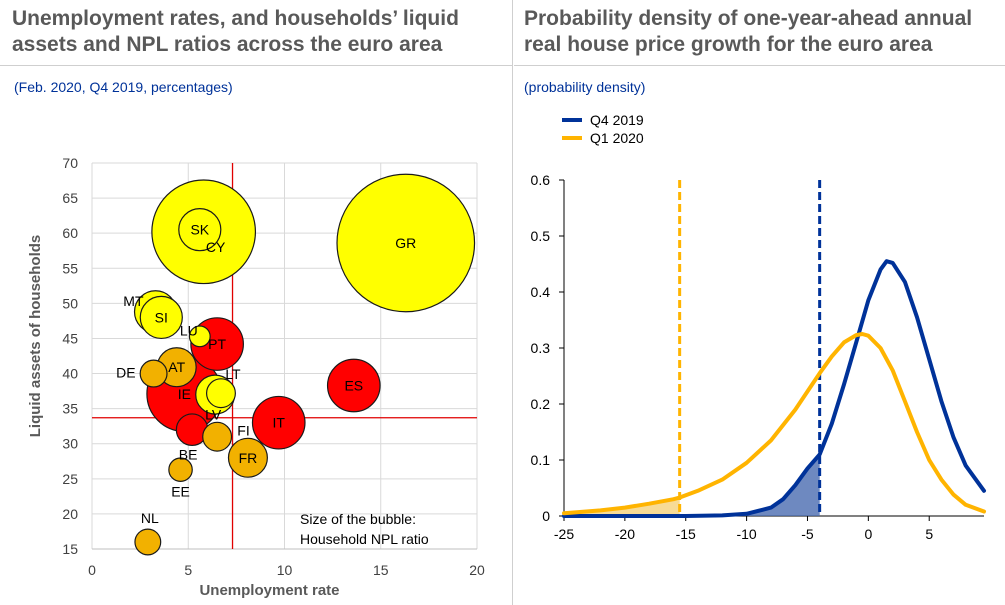 The height and width of the screenshot is (605, 1005). Describe the element at coordinates (759, 65) in the screenshot. I see `right-title-rule` at that location.